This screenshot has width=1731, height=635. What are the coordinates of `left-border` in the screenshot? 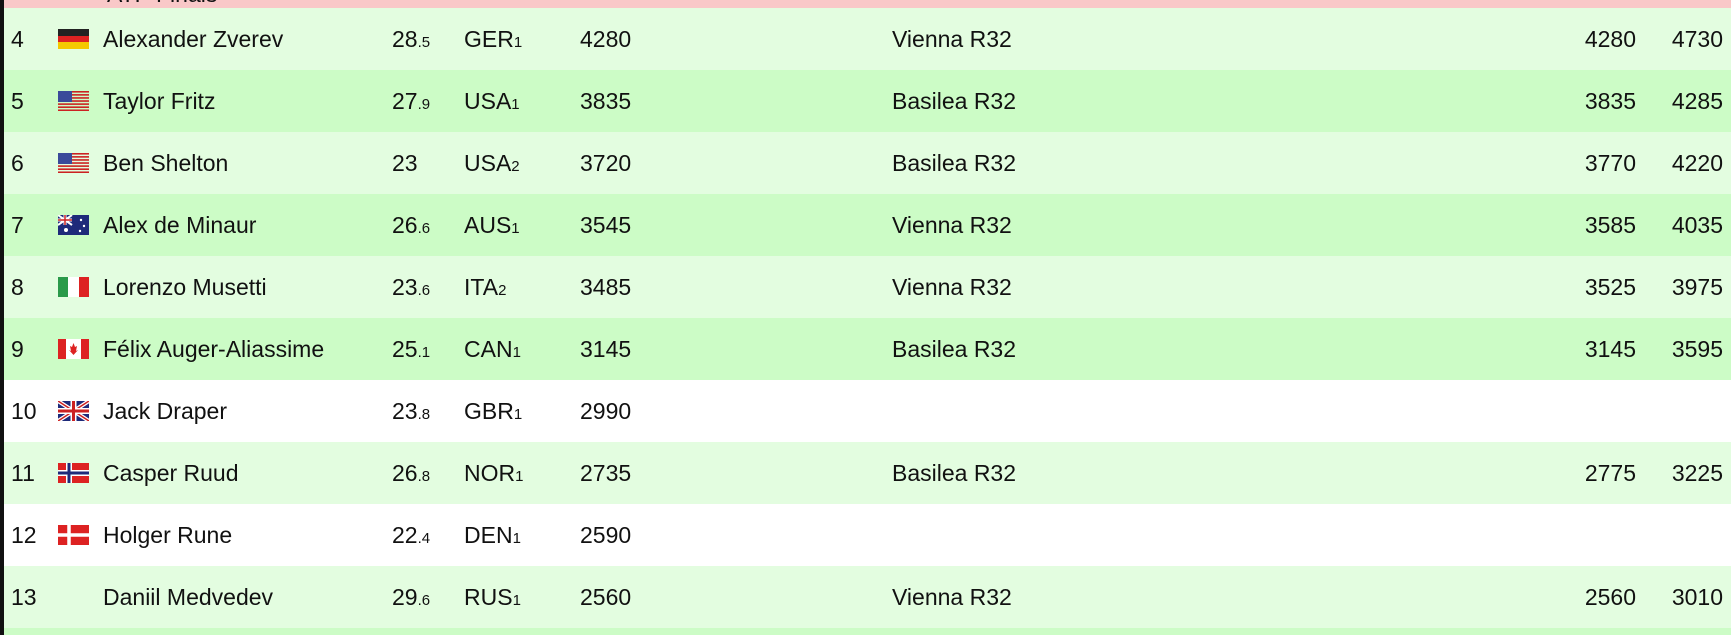 It's located at (2, 317).